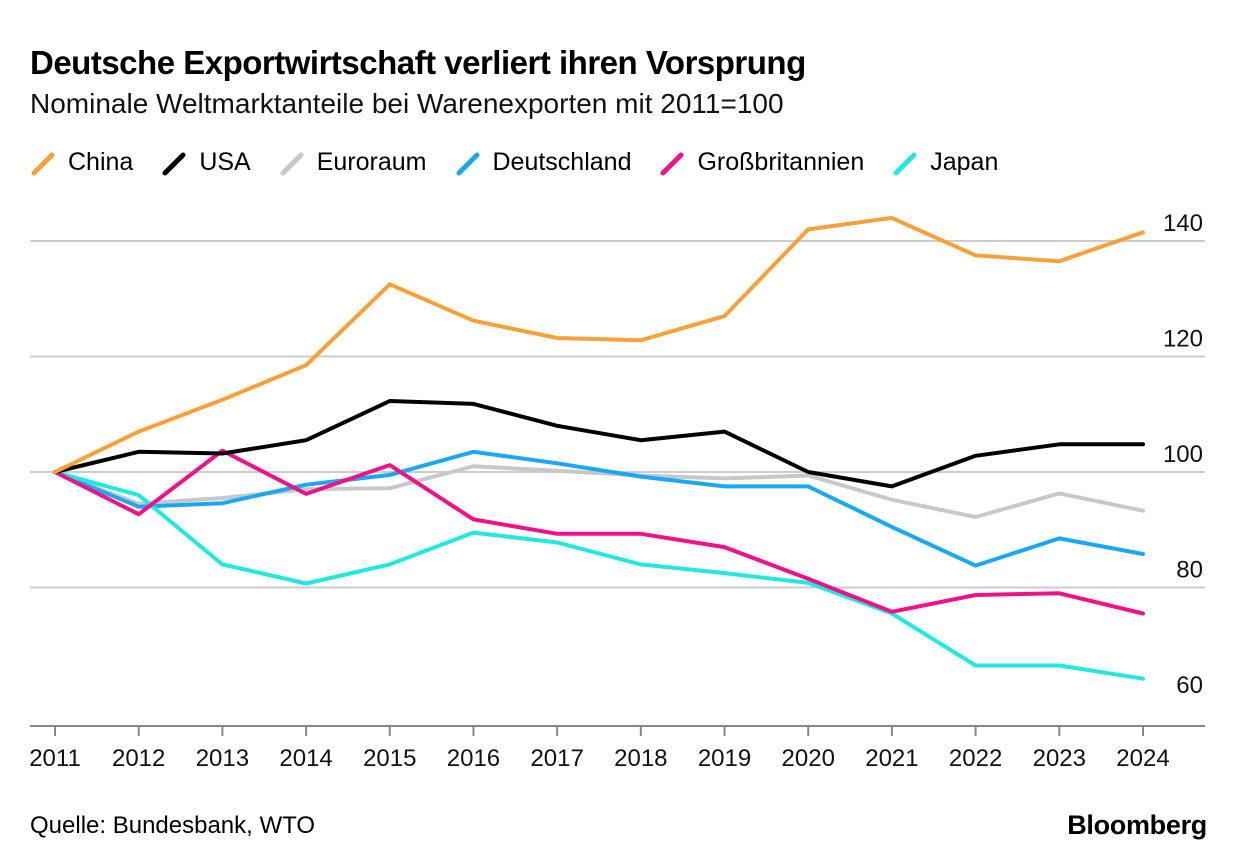  Describe the element at coordinates (808, 758) in the screenshot. I see `x-tick-label-2020: 2020` at that location.